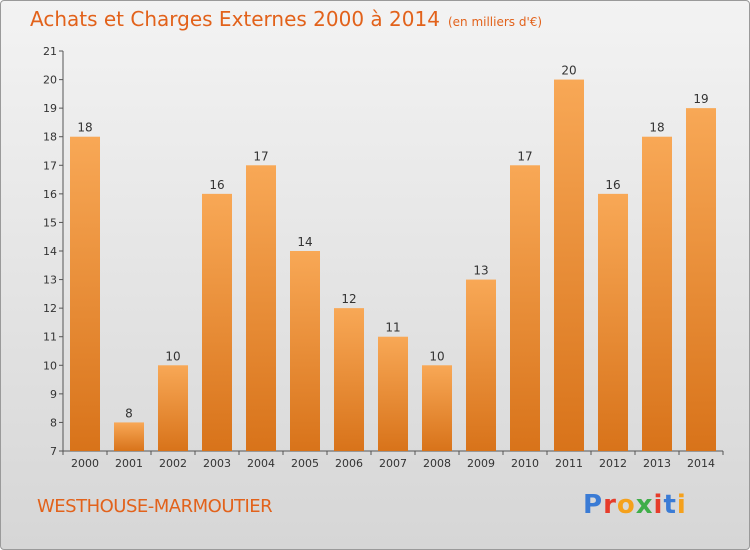 Image resolution: width=750 pixels, height=550 pixels. What do you see at coordinates (50, 337) in the screenshot?
I see `y-tick-label: 11` at bounding box center [50, 337].